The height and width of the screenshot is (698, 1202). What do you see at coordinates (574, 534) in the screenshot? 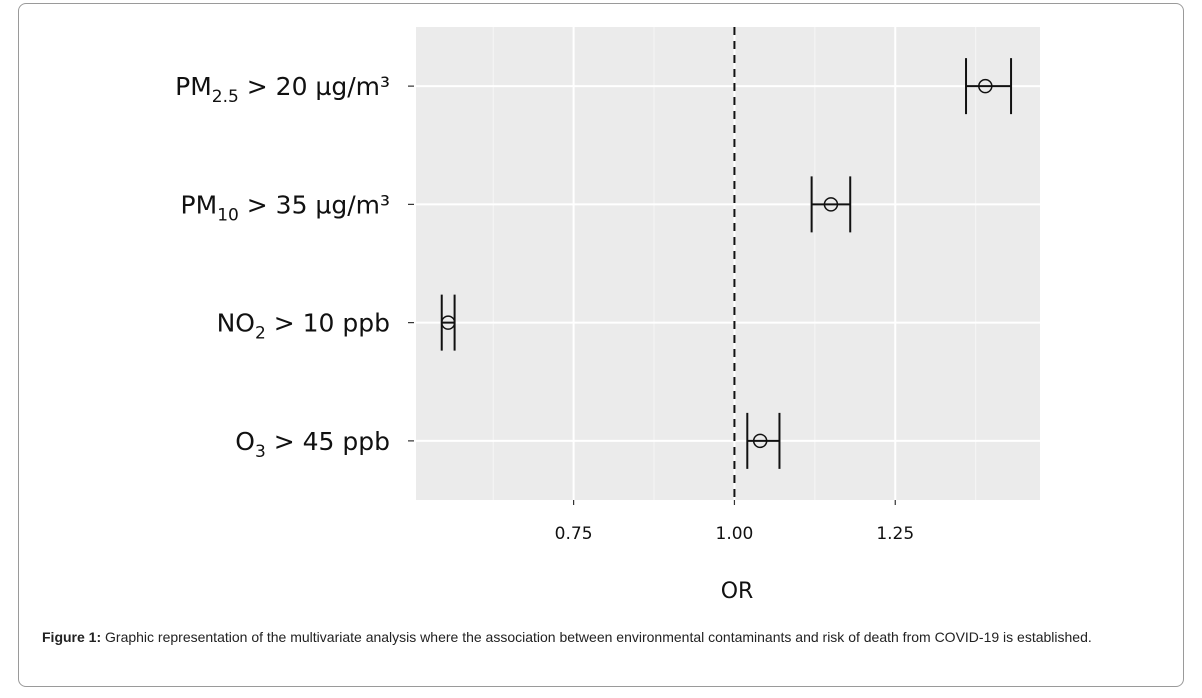
I see `x-tick-label: 0.75` at bounding box center [574, 534].